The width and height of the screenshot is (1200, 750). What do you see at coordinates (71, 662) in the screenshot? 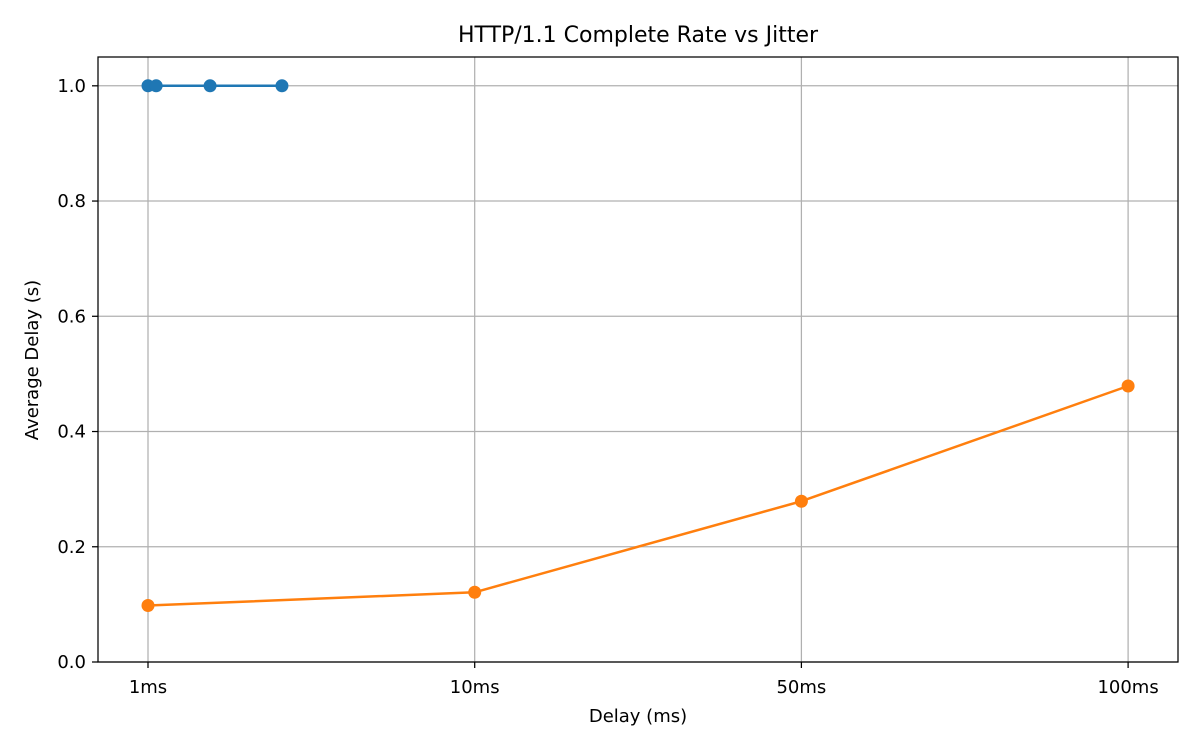
I see `y-tick-label: 0.0` at bounding box center [71, 662].